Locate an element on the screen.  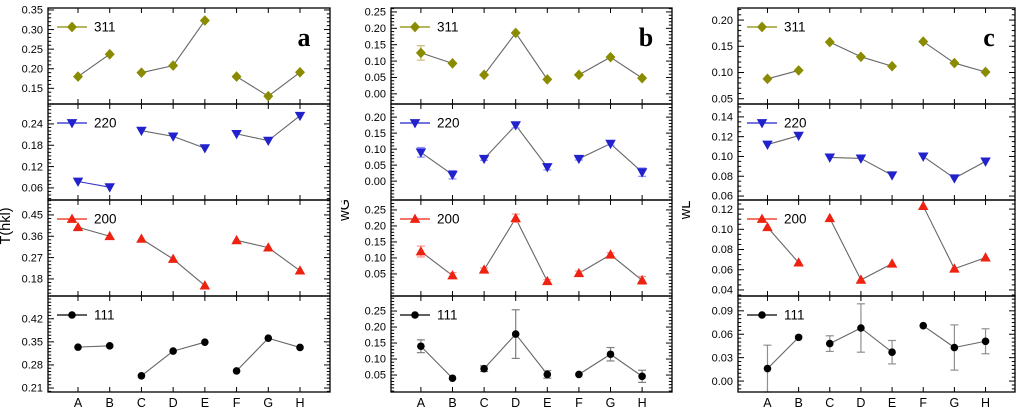
point-b-311-F is located at coordinates (578, 75).